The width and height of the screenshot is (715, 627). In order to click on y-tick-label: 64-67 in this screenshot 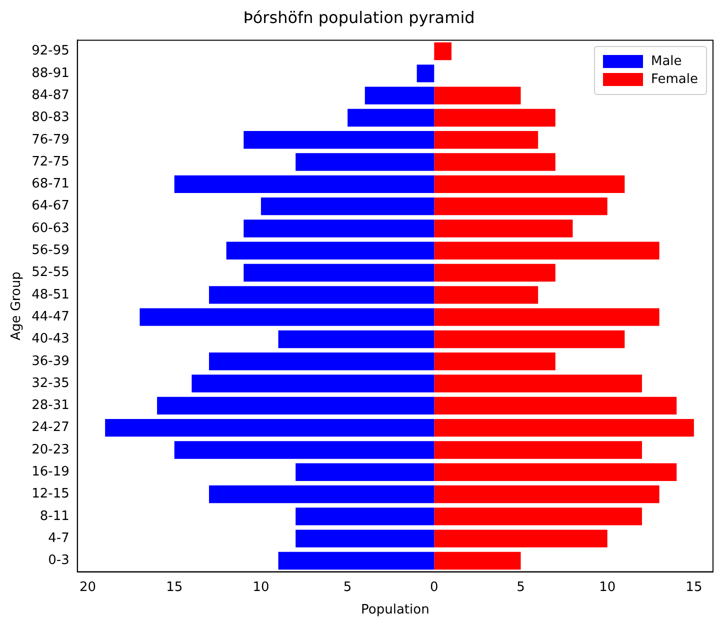, I will do `click(51, 206)`.